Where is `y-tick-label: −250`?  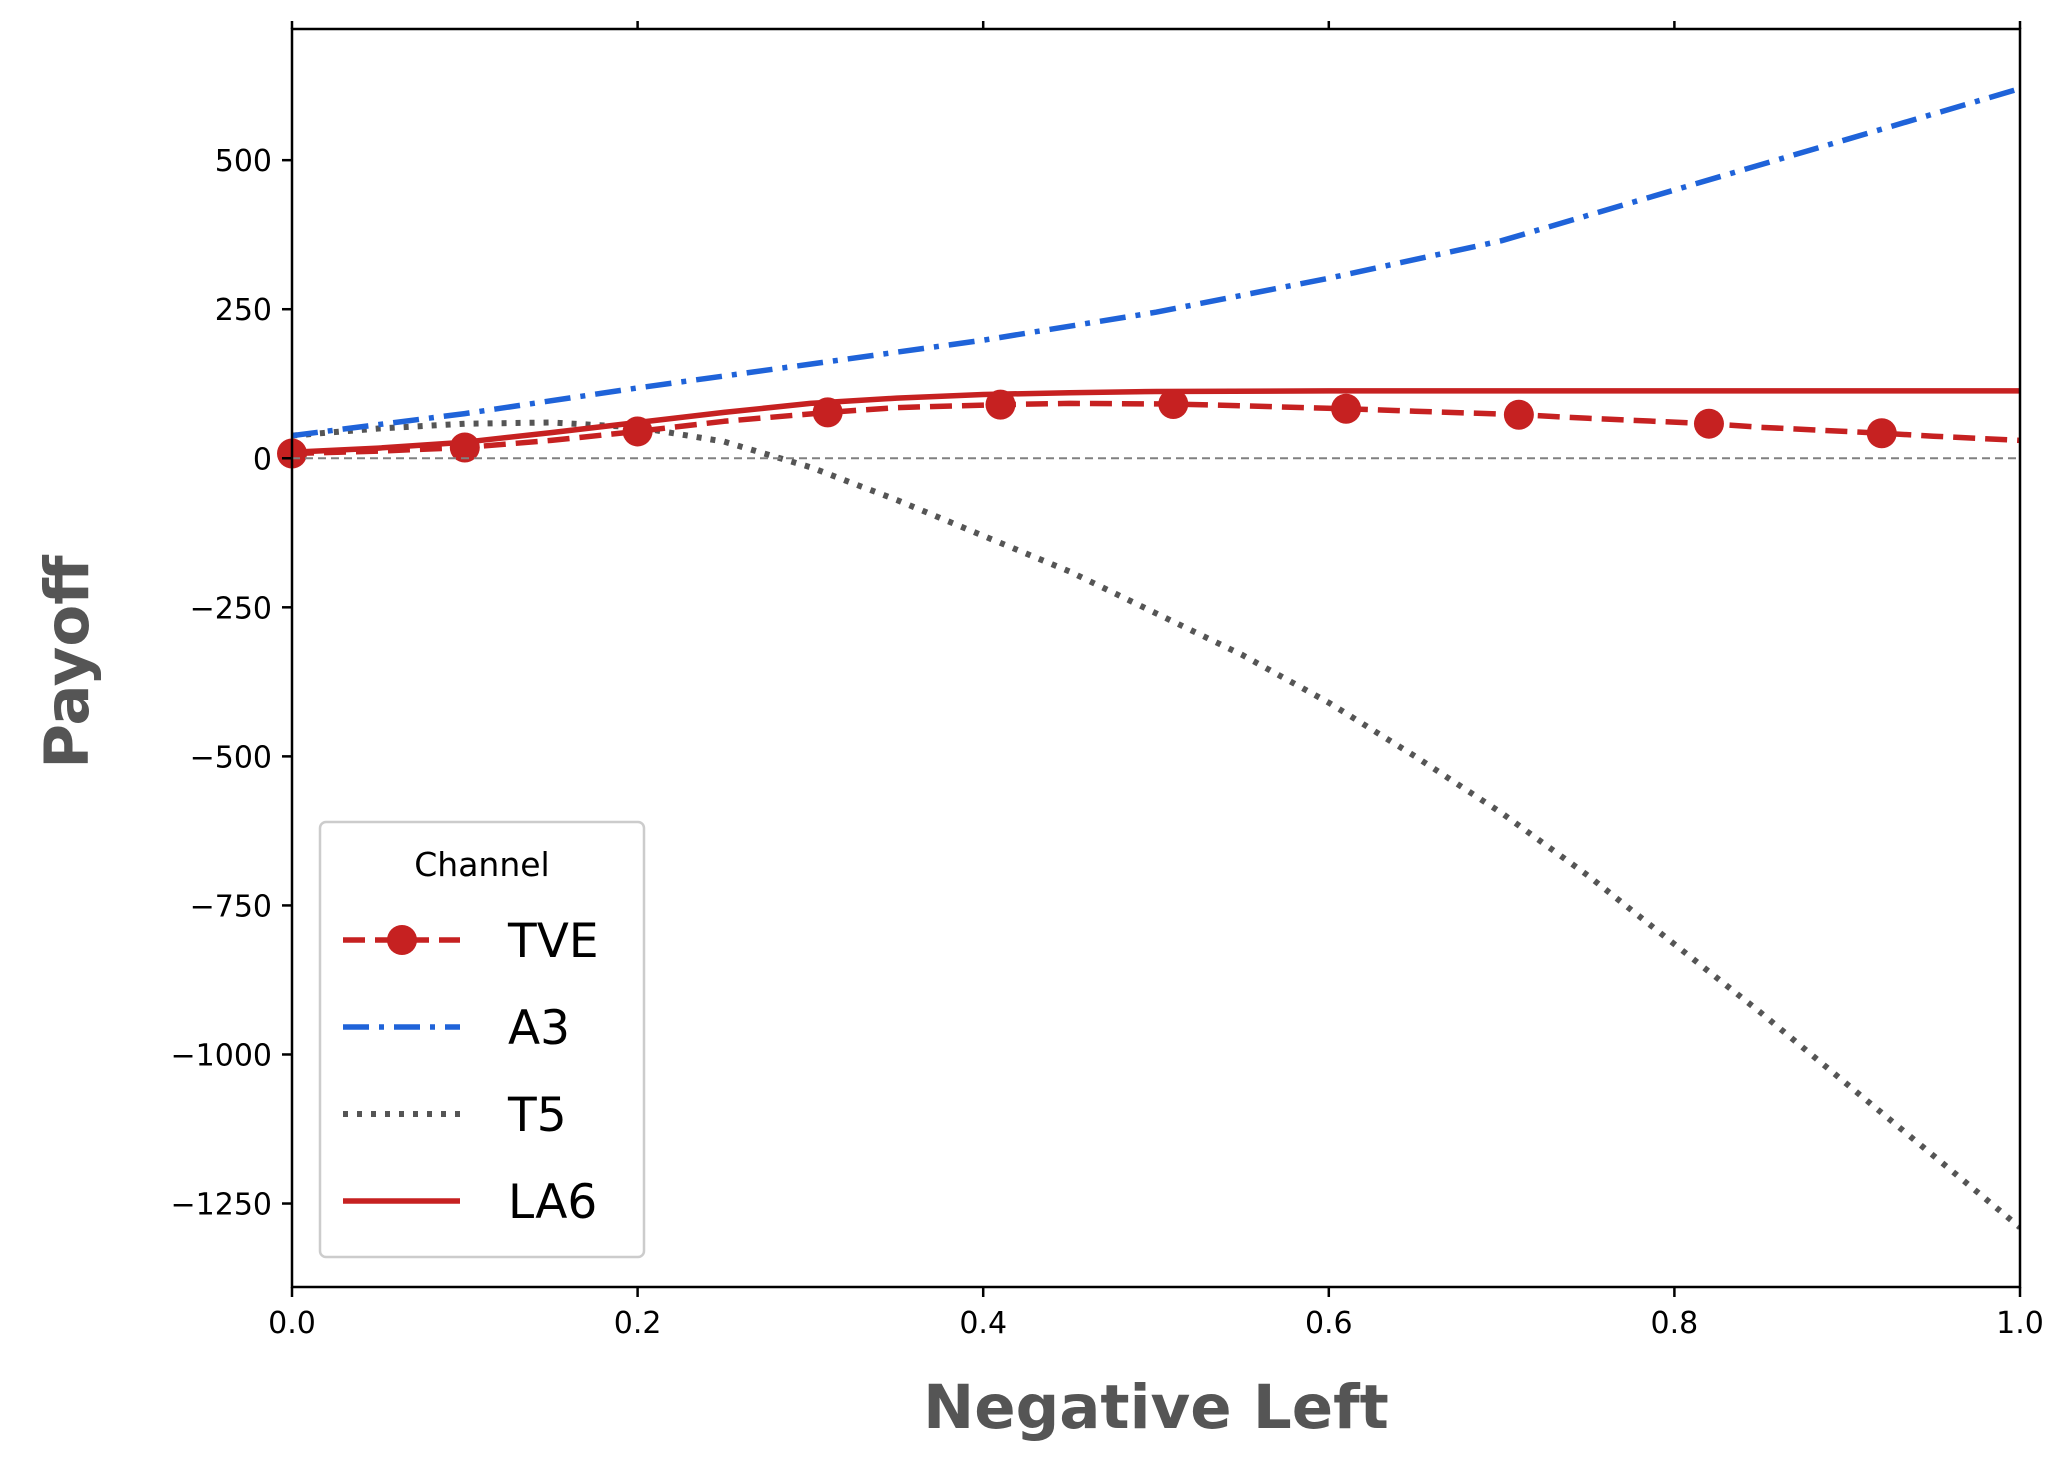
y-tick-label: −250 is located at coordinates (231, 608).